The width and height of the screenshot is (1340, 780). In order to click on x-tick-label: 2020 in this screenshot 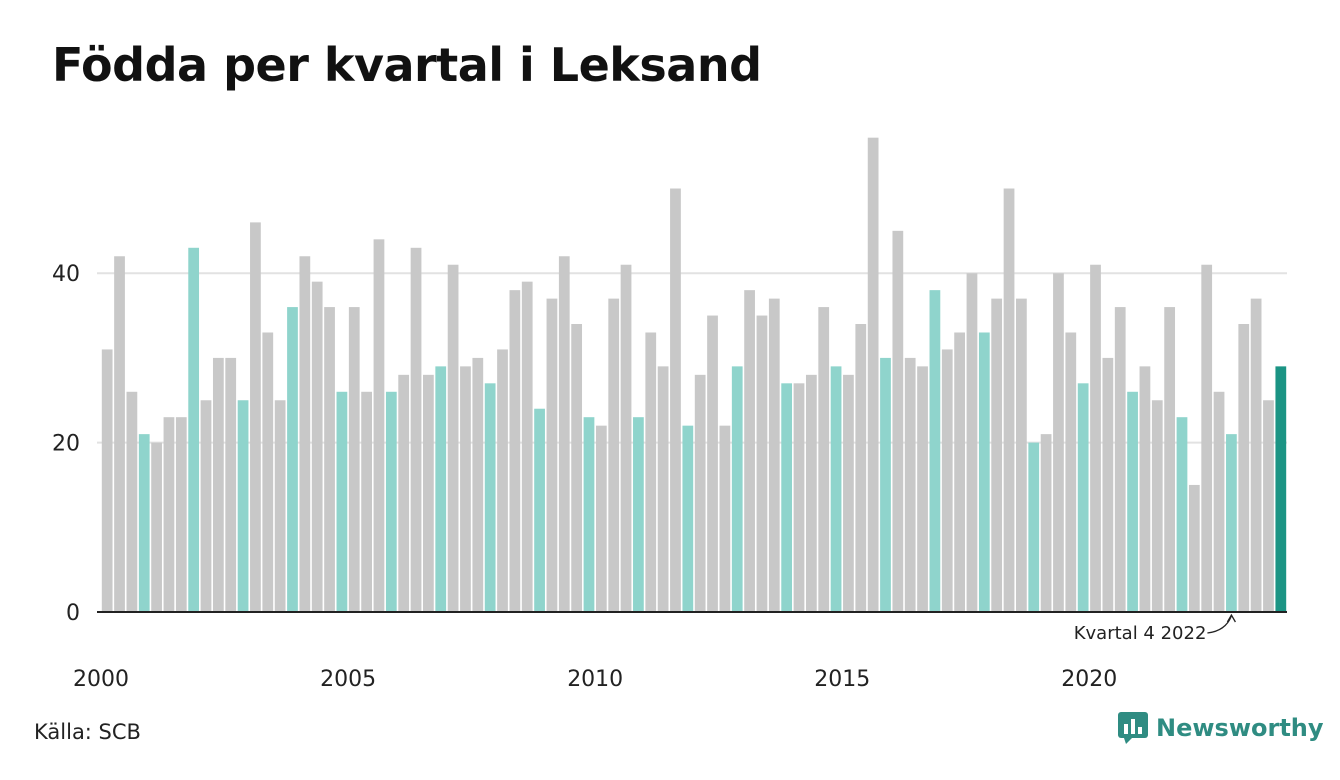, I will do `click(1089, 679)`.